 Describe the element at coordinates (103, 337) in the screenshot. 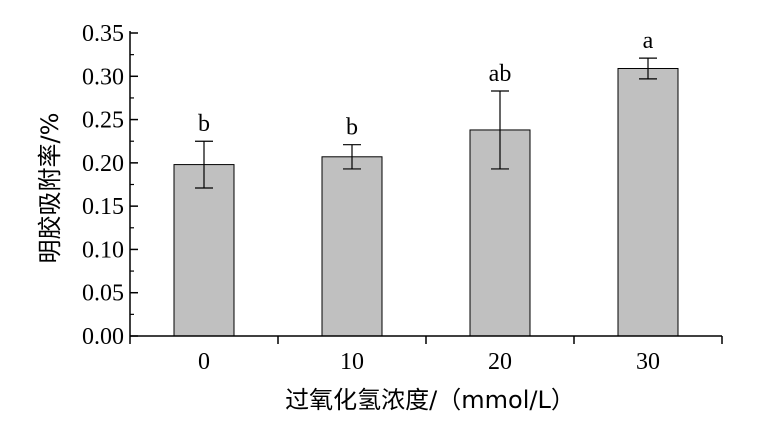

I see `y-tick-label-0: 0.00` at that location.